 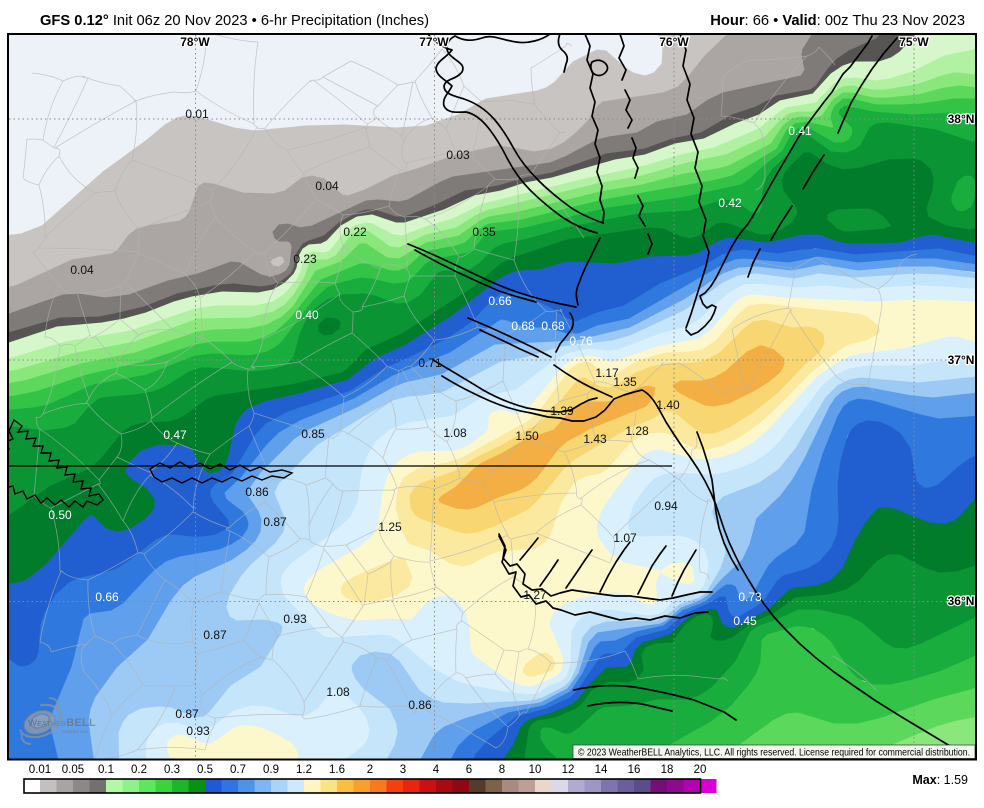 I want to click on svg-text: 0.05, so click(x=73, y=770).